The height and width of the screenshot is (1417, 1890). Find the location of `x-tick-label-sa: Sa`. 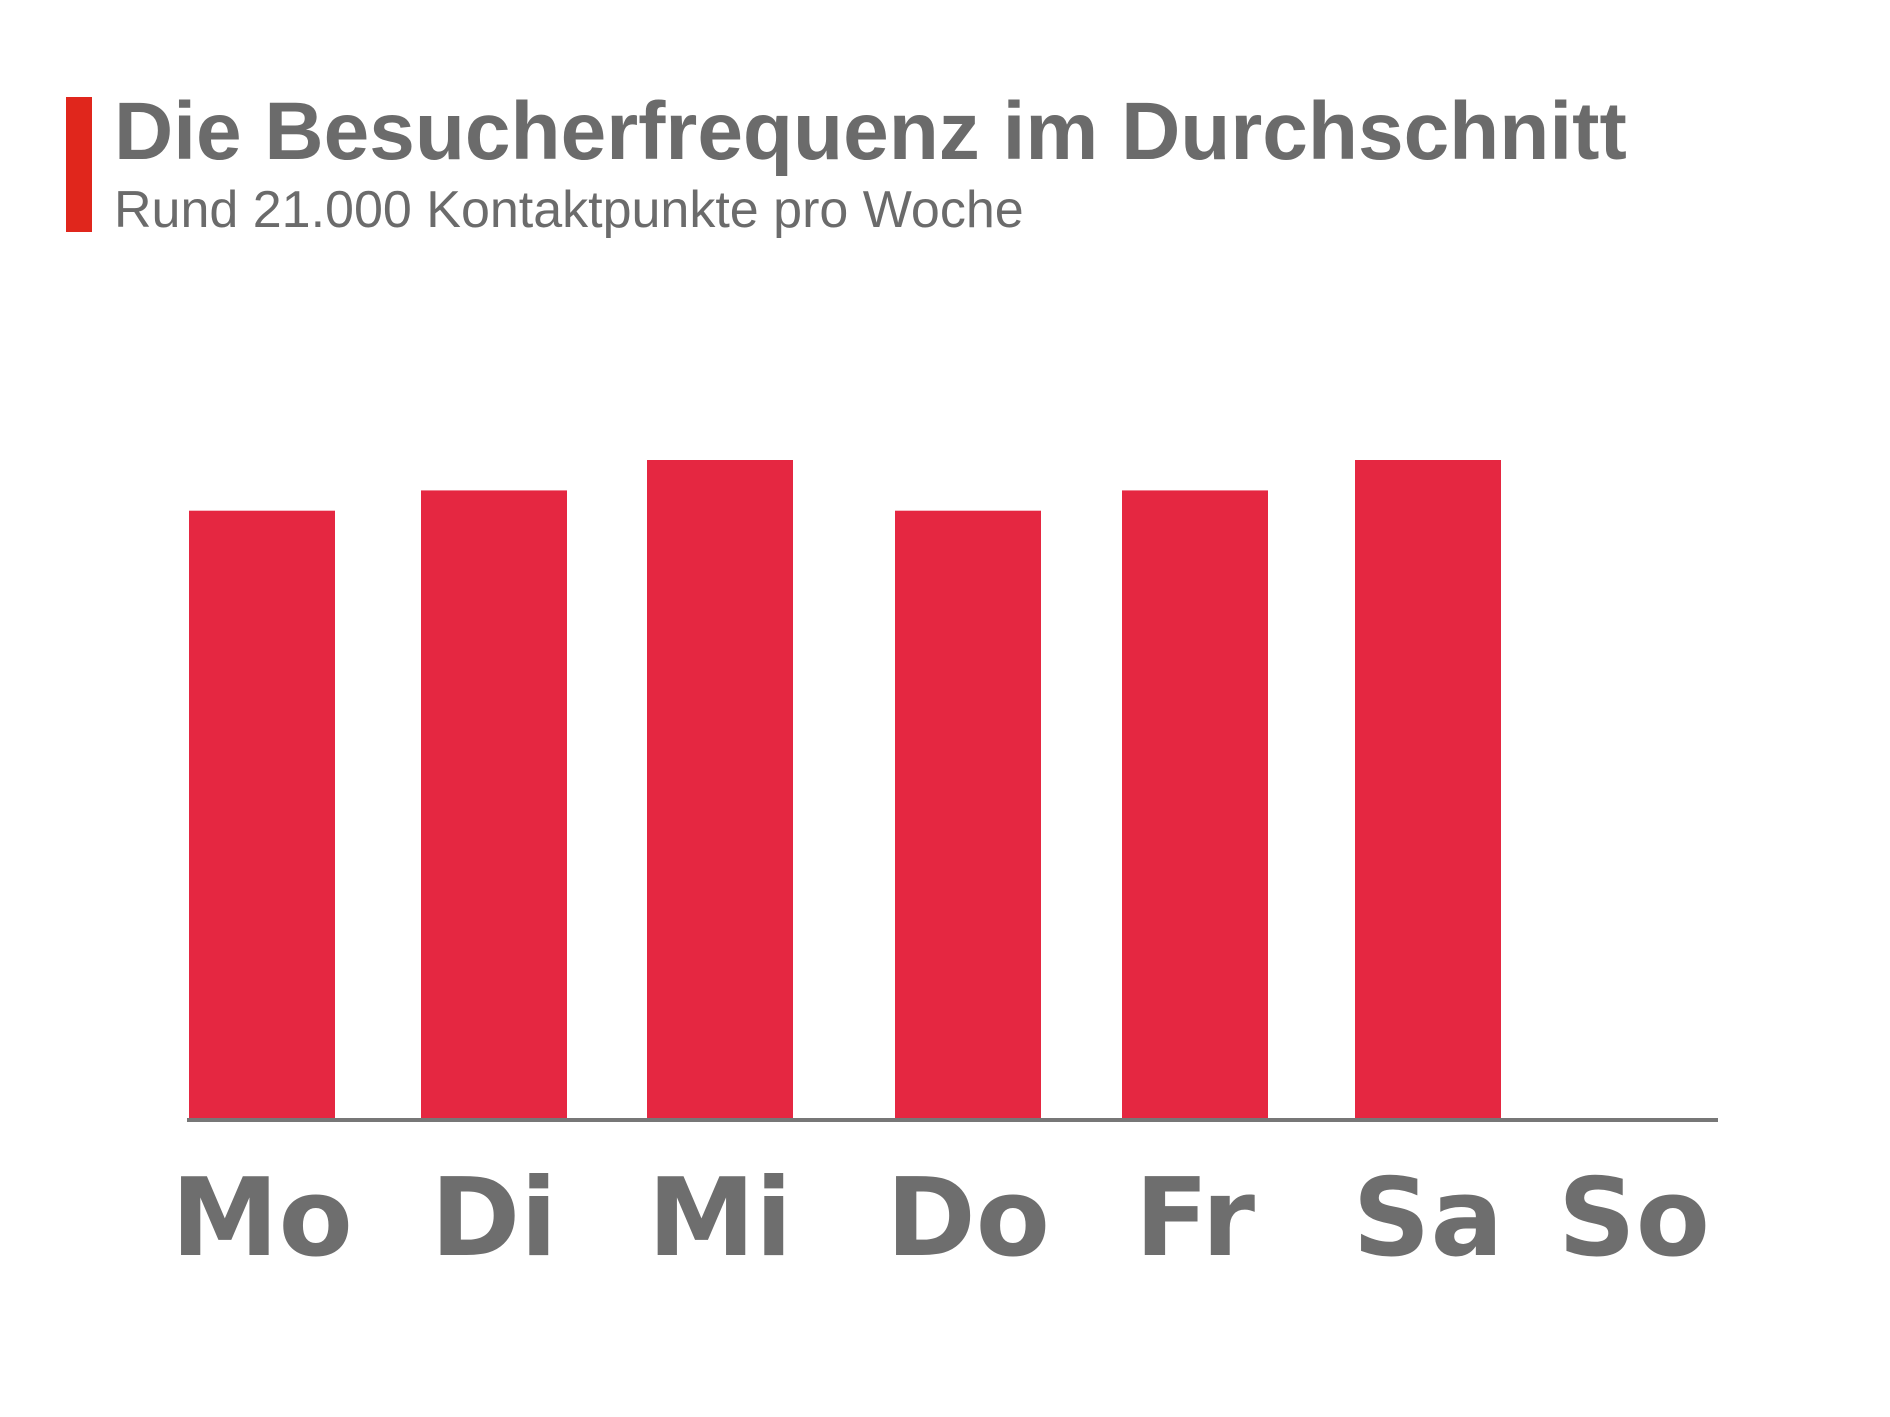

x-tick-label-sa: Sa is located at coordinates (1428, 1218).